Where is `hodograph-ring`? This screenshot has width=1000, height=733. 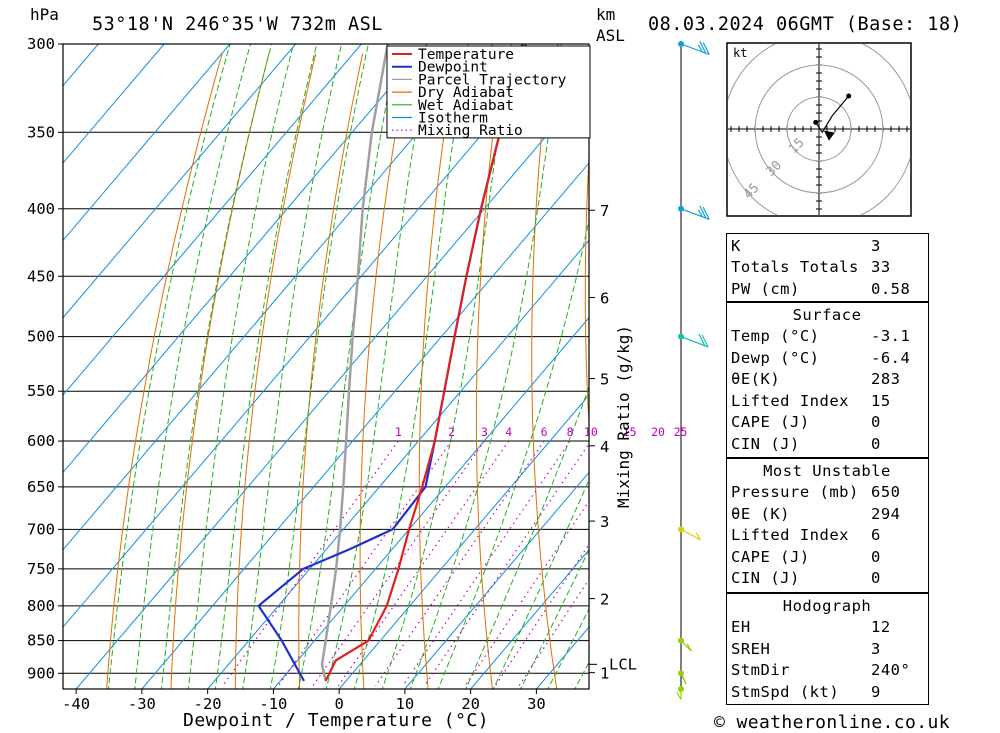 hodograph-ring is located at coordinates (819, 129).